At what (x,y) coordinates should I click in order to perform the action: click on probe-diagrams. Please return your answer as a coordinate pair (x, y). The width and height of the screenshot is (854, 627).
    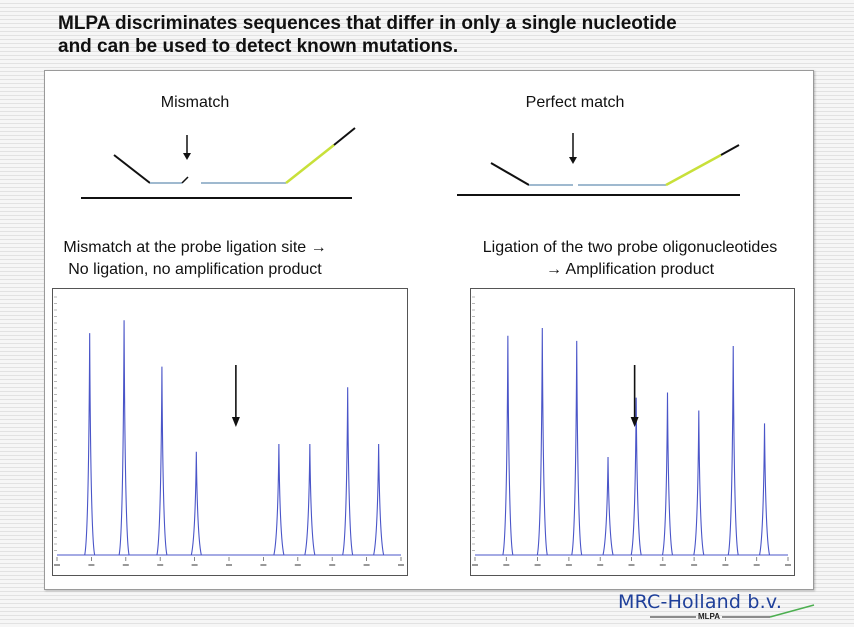
    Looking at the image, I should click on (410, 163).